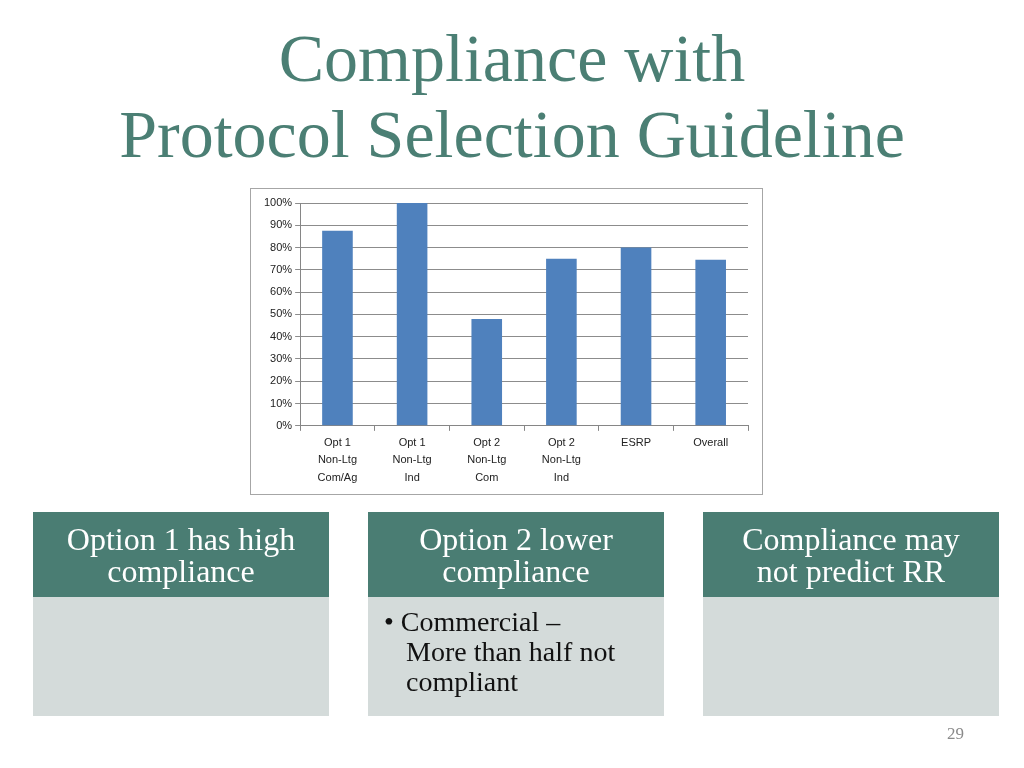 Image resolution: width=1024 pixels, height=768 pixels. What do you see at coordinates (561, 459) in the screenshot?
I see `x-tick-label: Opt 2 Non-Ltg Ind` at bounding box center [561, 459].